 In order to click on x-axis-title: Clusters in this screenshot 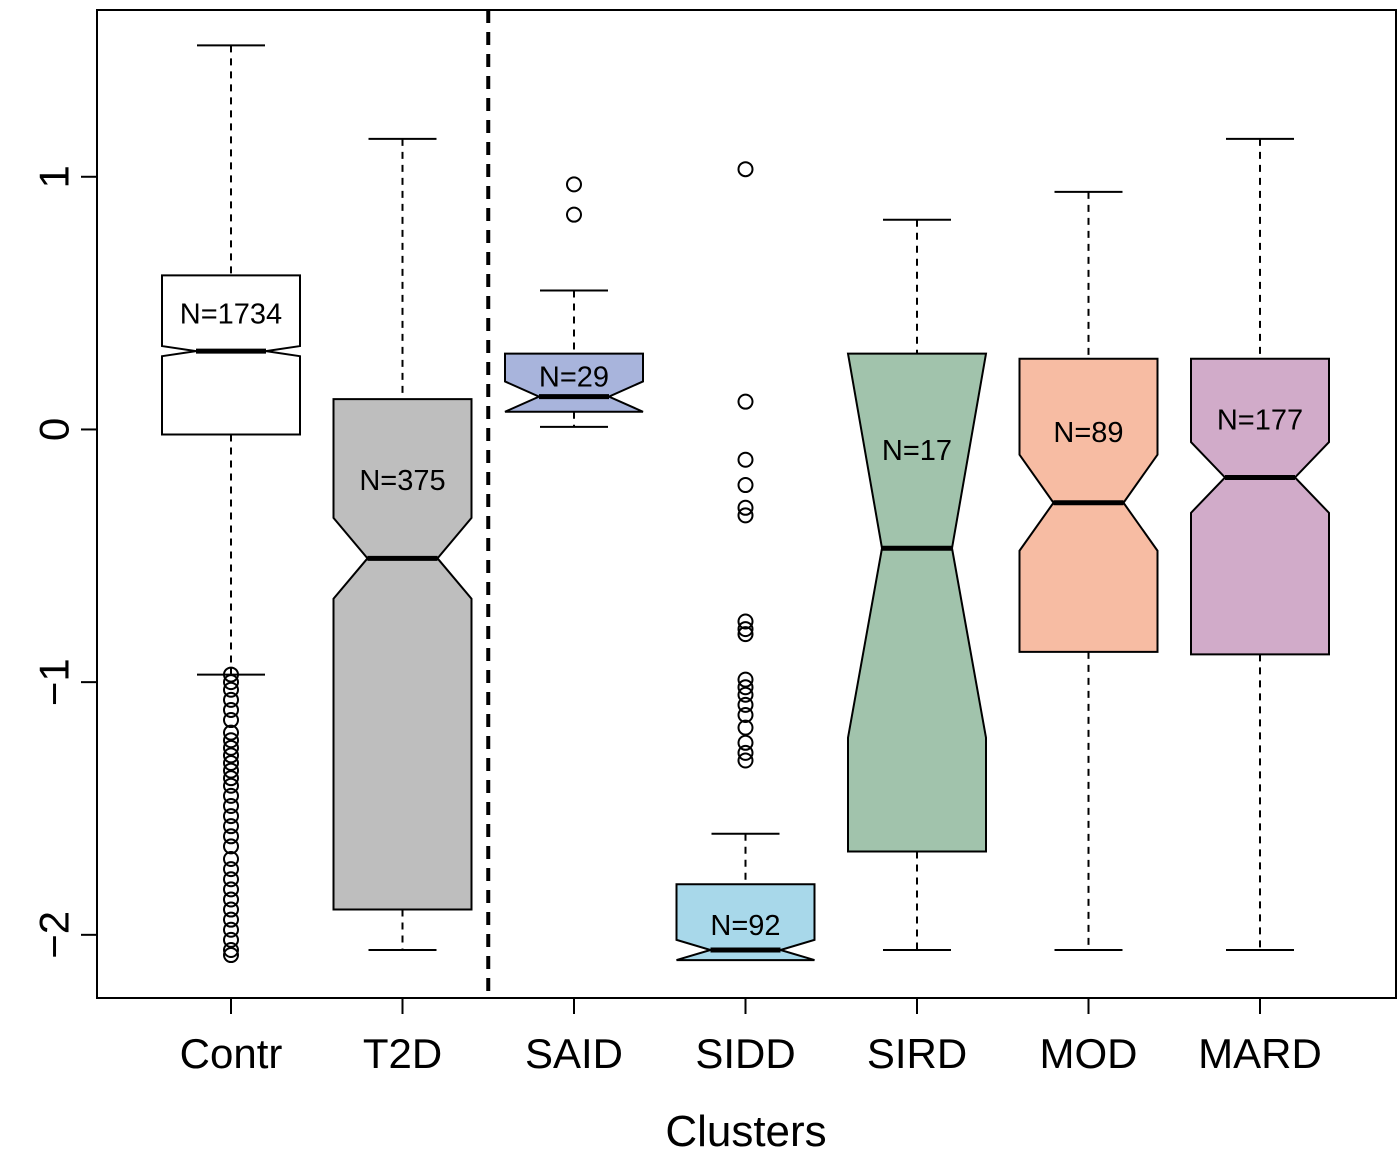, I will do `click(745, 1131)`.